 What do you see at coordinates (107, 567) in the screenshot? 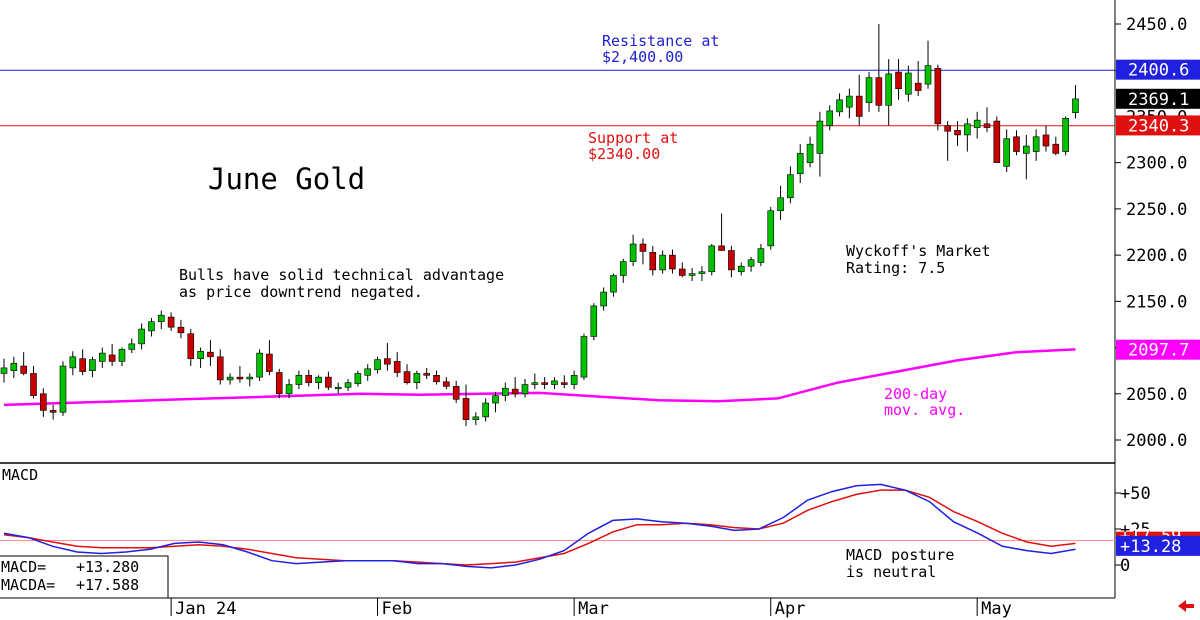
I see `macd-readout-value: +13.280` at bounding box center [107, 567].